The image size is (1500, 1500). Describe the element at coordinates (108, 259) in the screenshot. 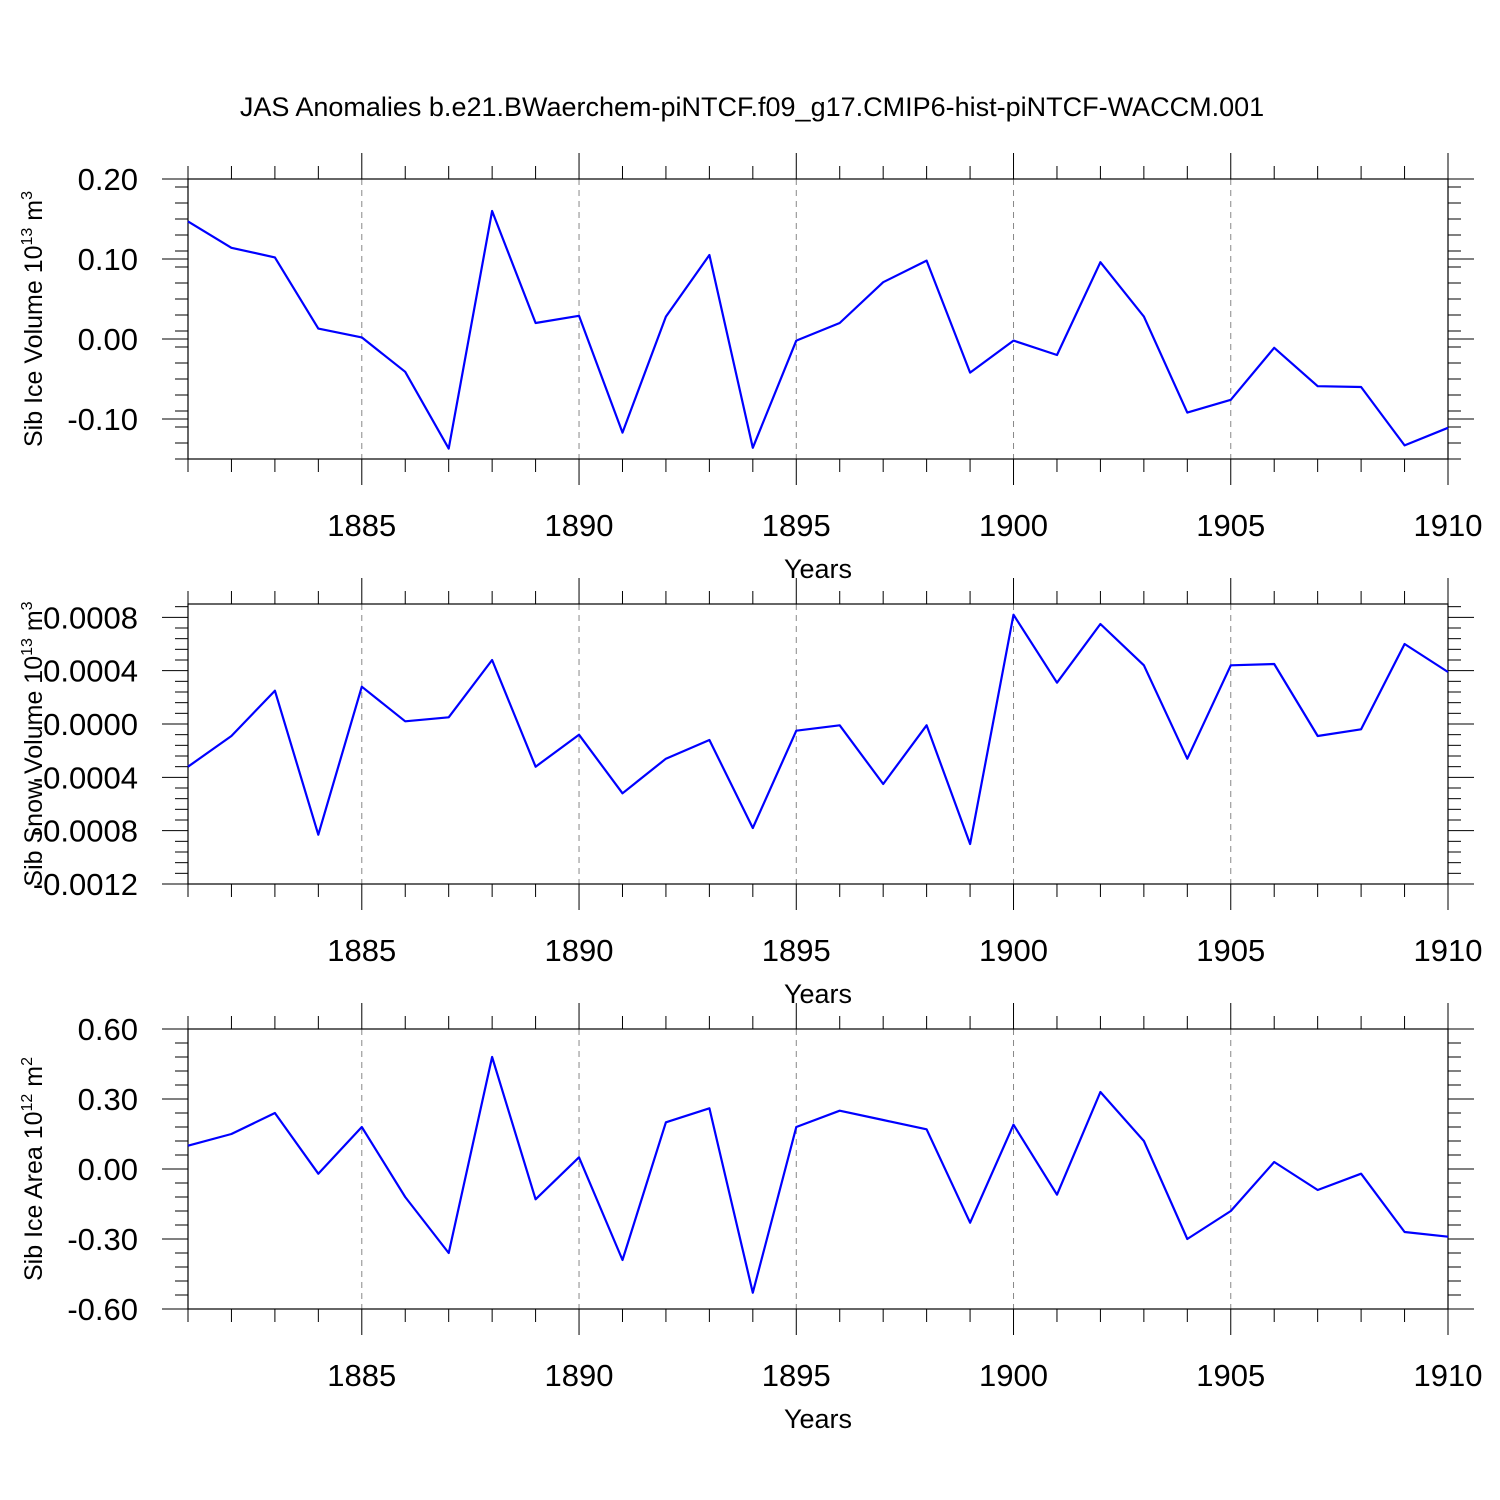

I see `y-tick-label: 0.10` at that location.